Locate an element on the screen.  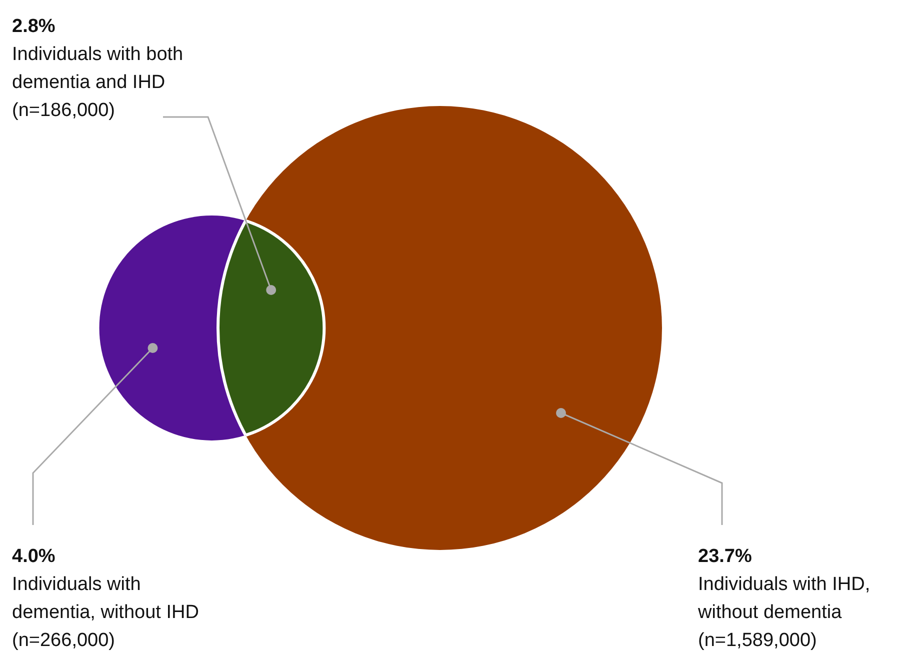
data-label: 4.0% is located at coordinates (34, 556).